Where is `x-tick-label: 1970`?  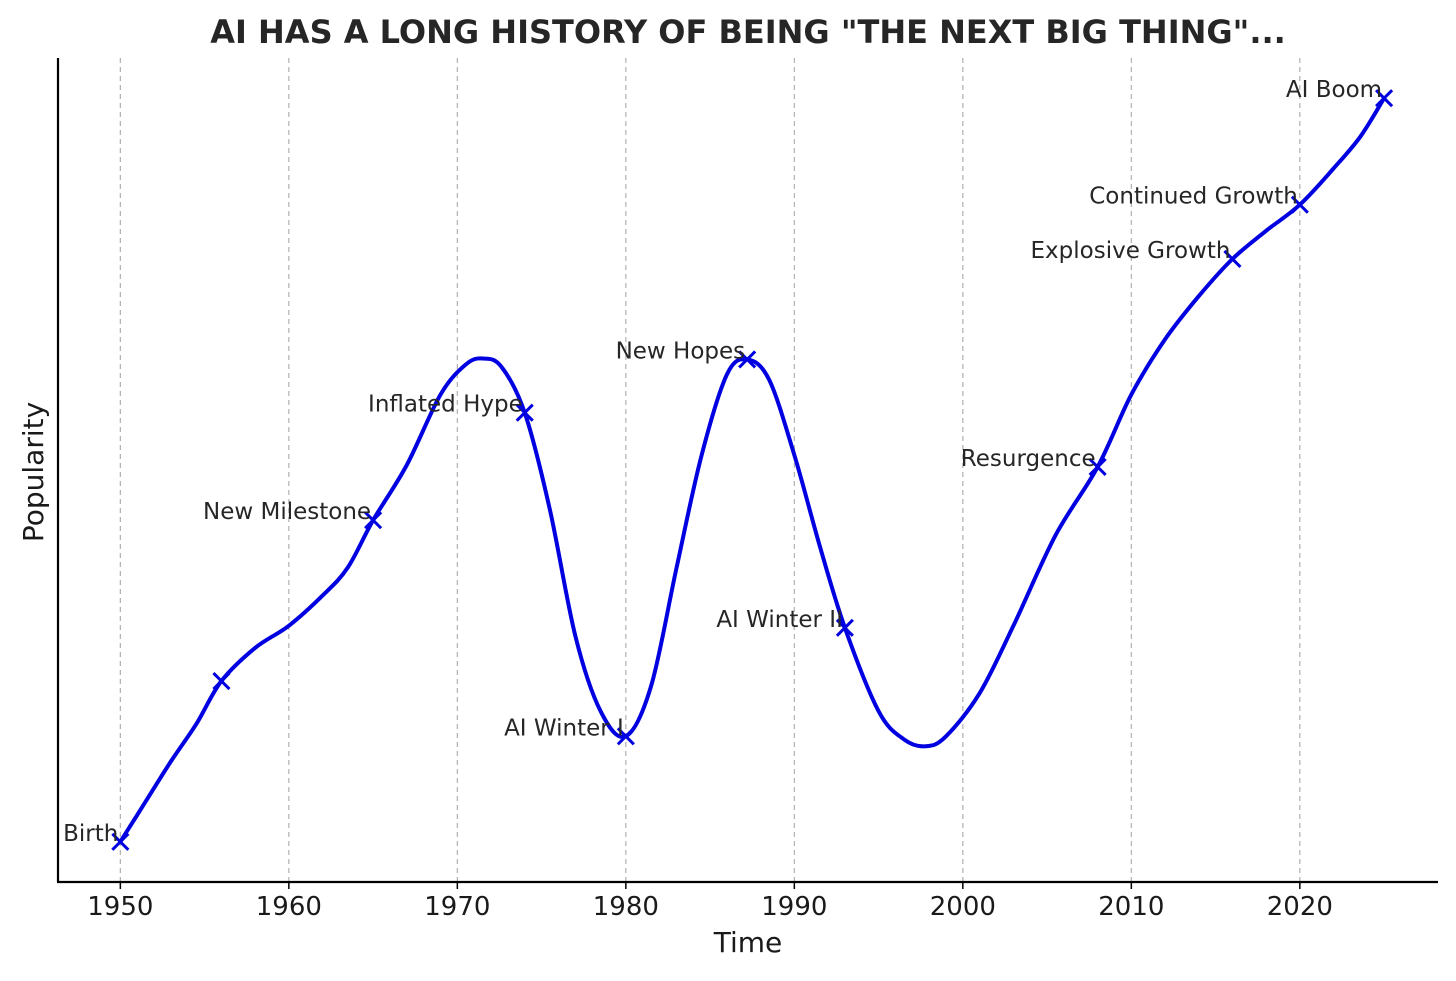
x-tick-label: 1970 is located at coordinates (457, 907).